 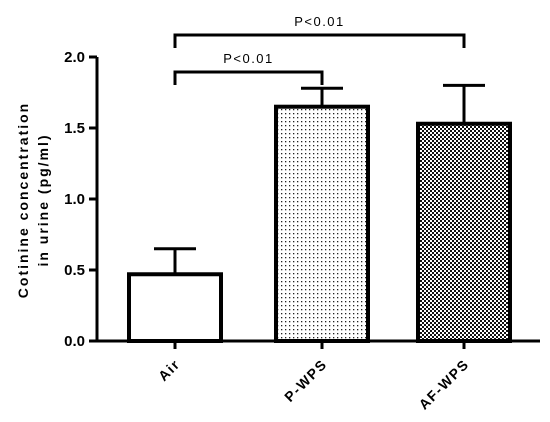 What do you see at coordinates (74, 57) in the screenshot?
I see `y-tick-label: 2.0` at bounding box center [74, 57].